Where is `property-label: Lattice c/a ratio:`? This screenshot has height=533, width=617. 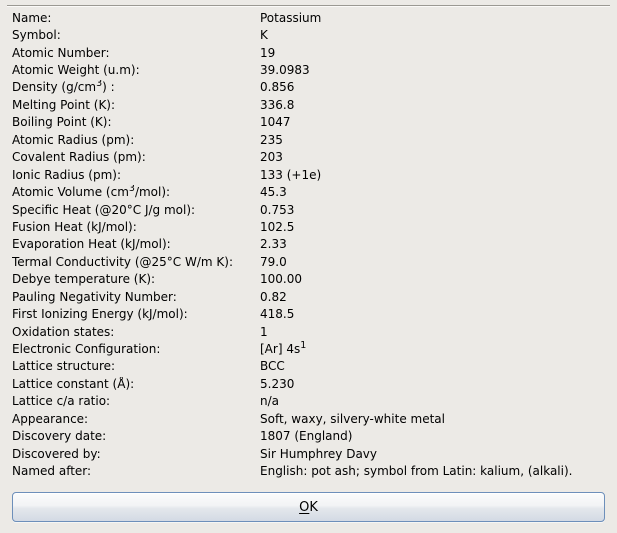 property-label: Lattice c/a ratio: is located at coordinates (61, 401).